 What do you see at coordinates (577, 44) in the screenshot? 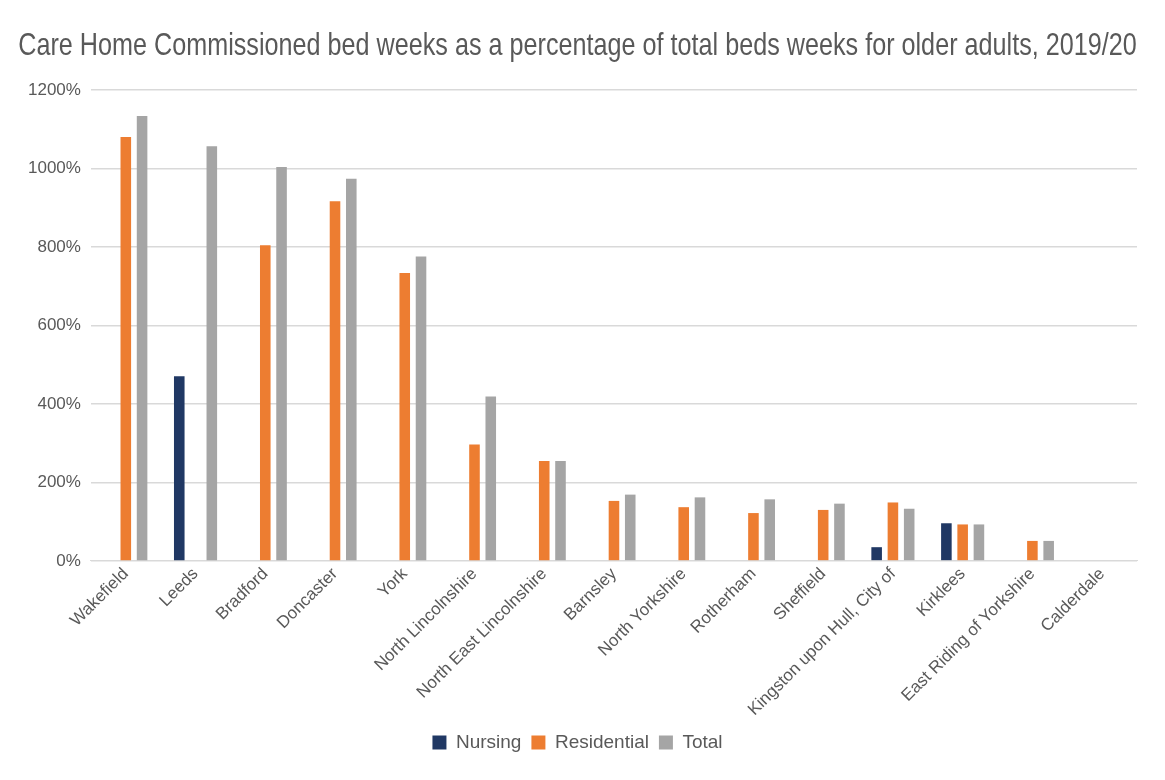
I see `chart-title: Care Home Commissioned bed weeks as a percentage of total beds weeks for older adults, 2019/20` at bounding box center [577, 44].